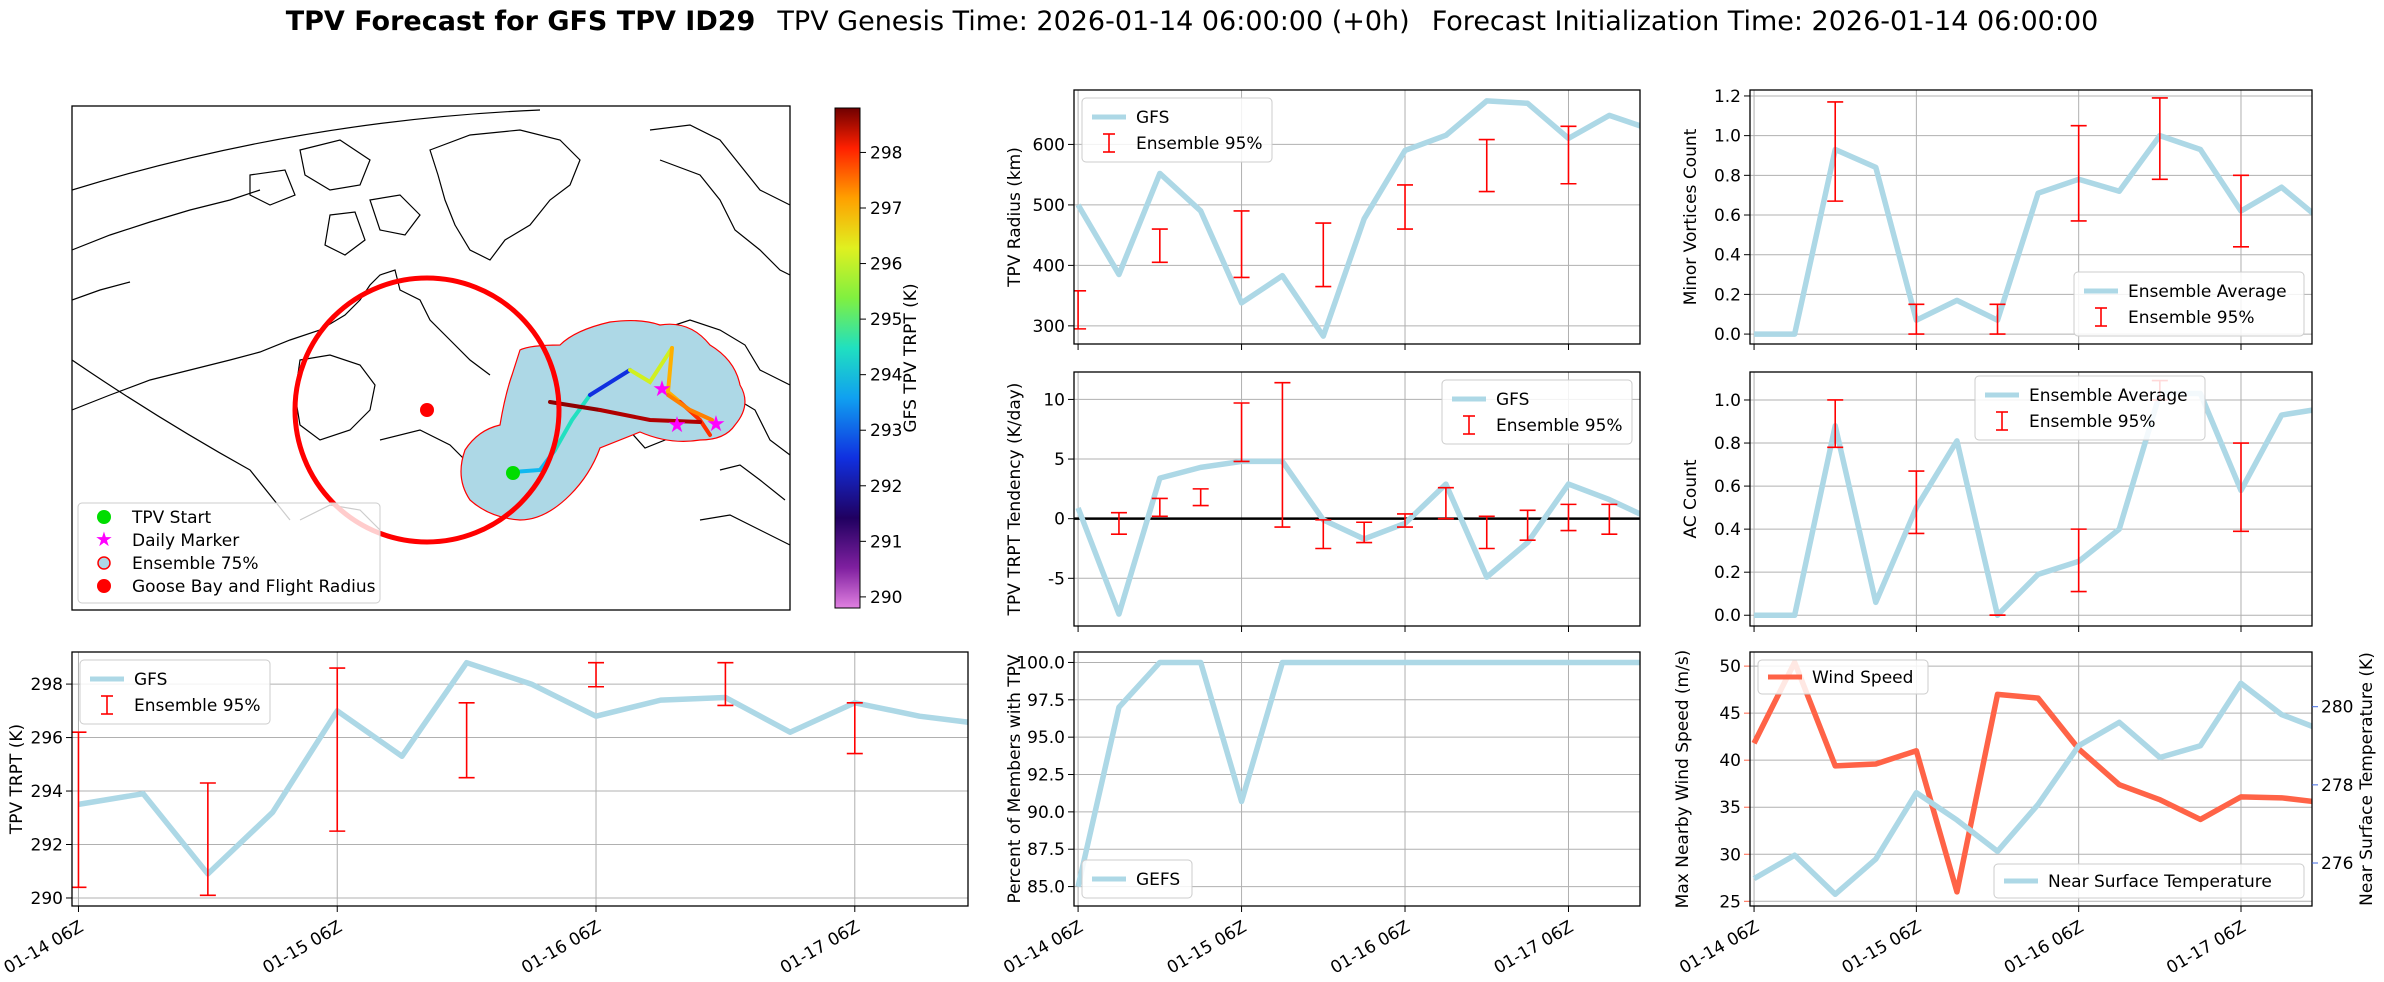  What do you see at coordinates (1727, 616) in the screenshot?
I see `y-tick-label: 0.0` at bounding box center [1727, 616].